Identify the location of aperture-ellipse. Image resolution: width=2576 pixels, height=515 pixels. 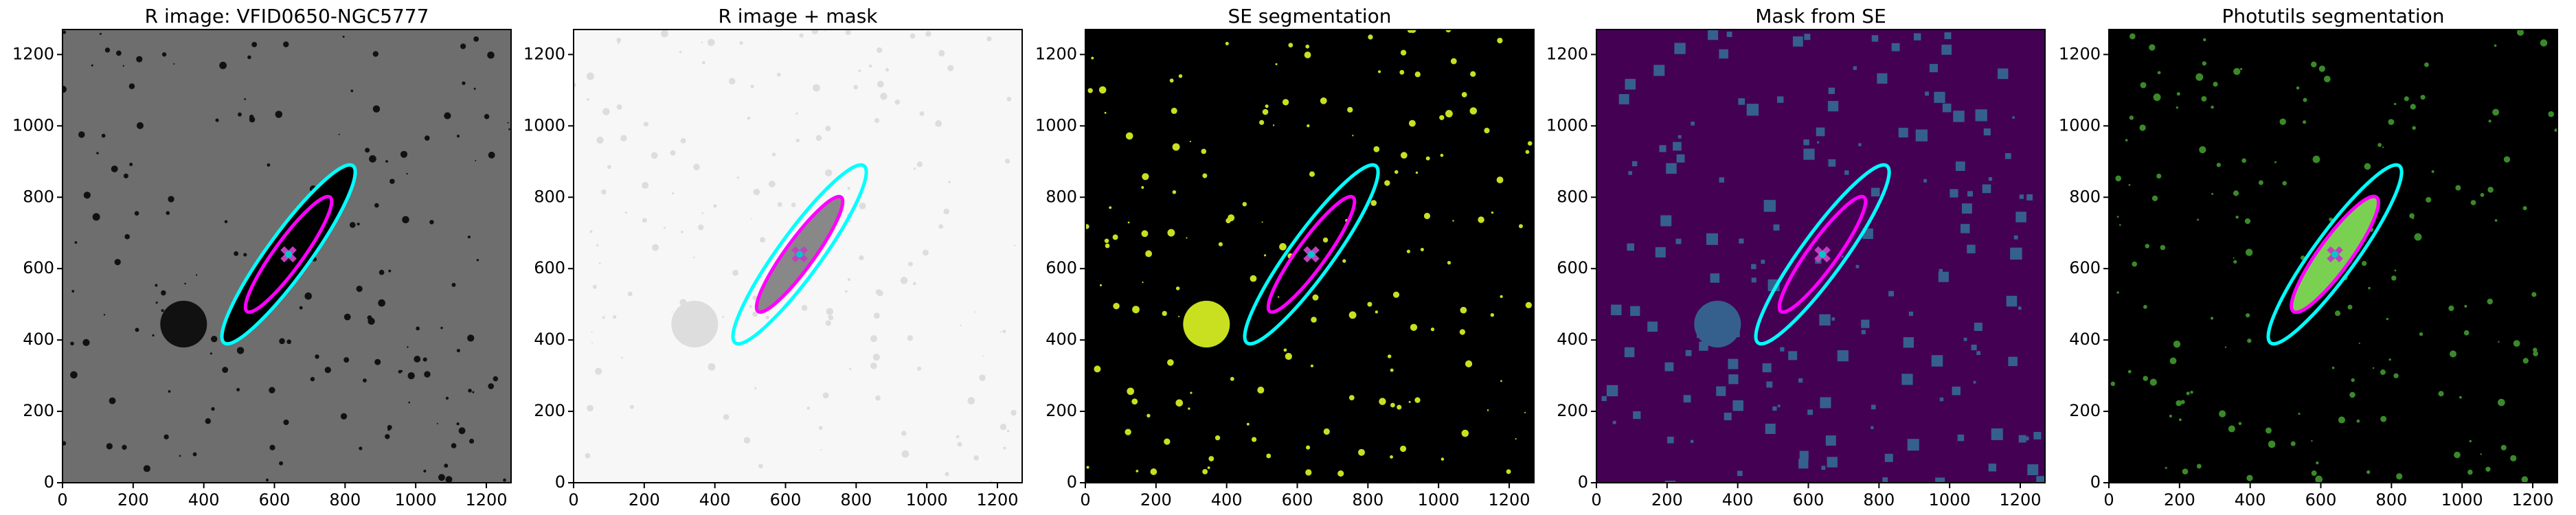
(1311, 254).